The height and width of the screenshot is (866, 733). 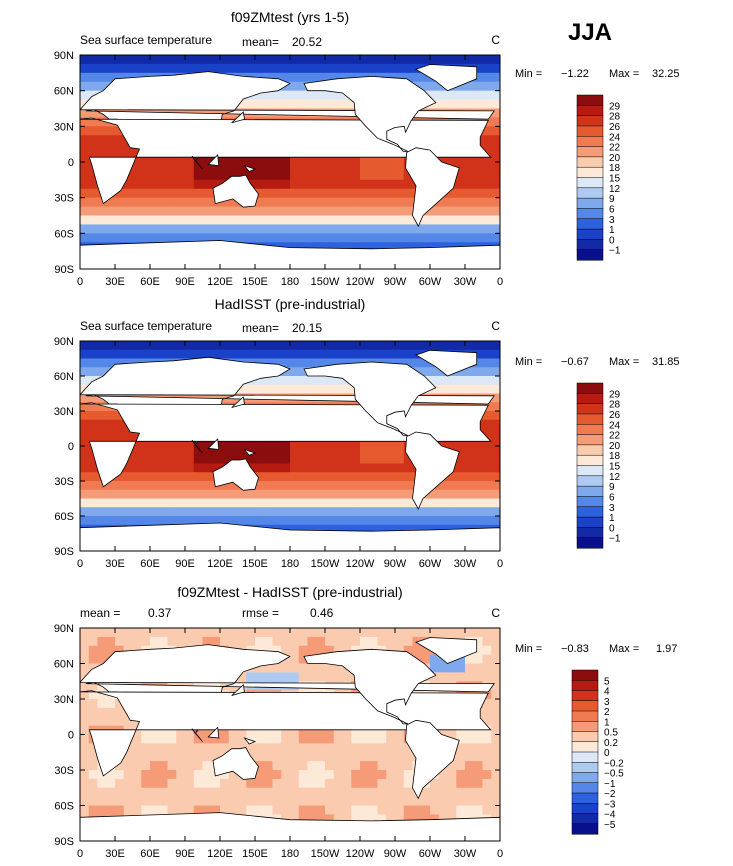 I want to click on colorbar-label: 3, so click(x=612, y=220).